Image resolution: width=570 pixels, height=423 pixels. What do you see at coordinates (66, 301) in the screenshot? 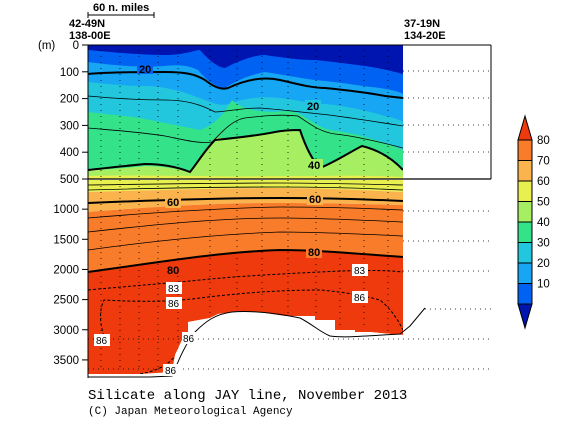
I see `y-tick-label-lower: 2500` at bounding box center [66, 301].